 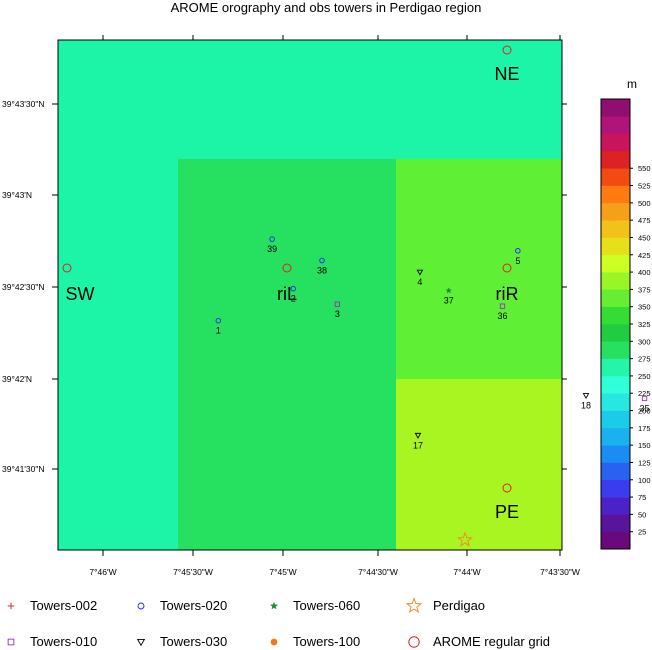 I want to click on tower-label: 4, so click(x=419, y=282).